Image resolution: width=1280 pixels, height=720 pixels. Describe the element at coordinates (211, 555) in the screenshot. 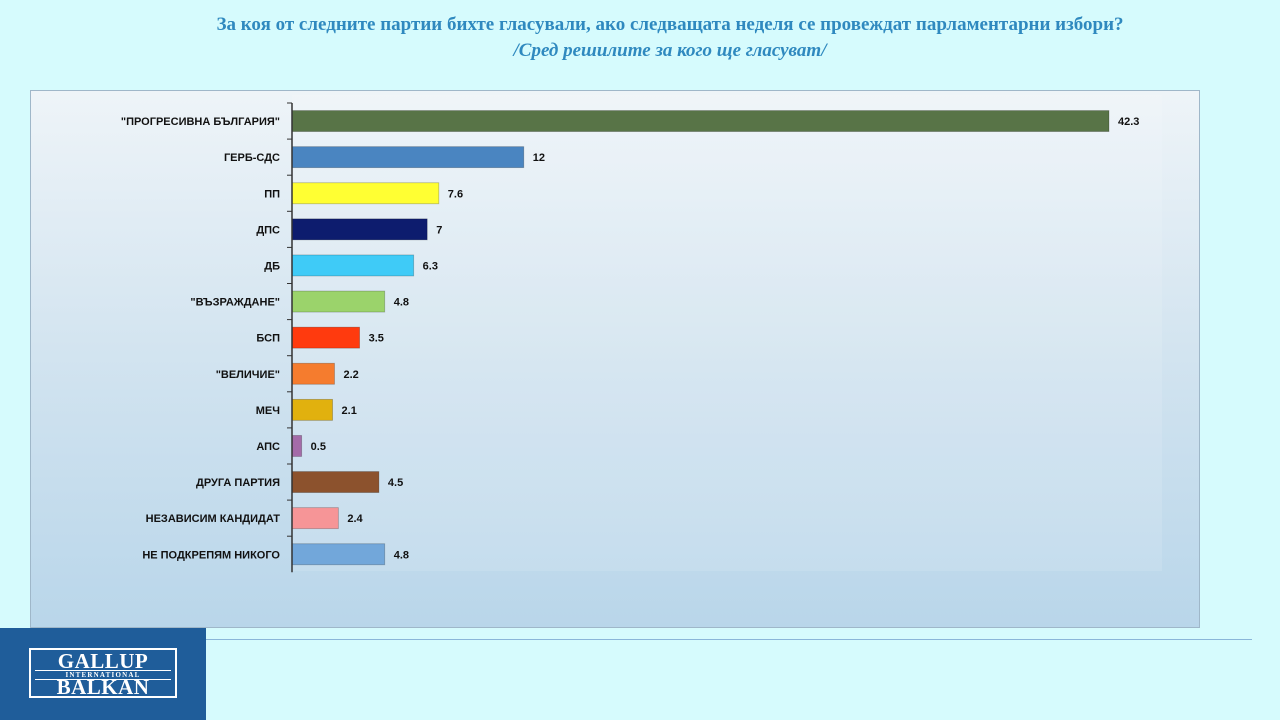

I see `category-label: НЕ ПОДКРЕПЯМ НИКОГО` at that location.